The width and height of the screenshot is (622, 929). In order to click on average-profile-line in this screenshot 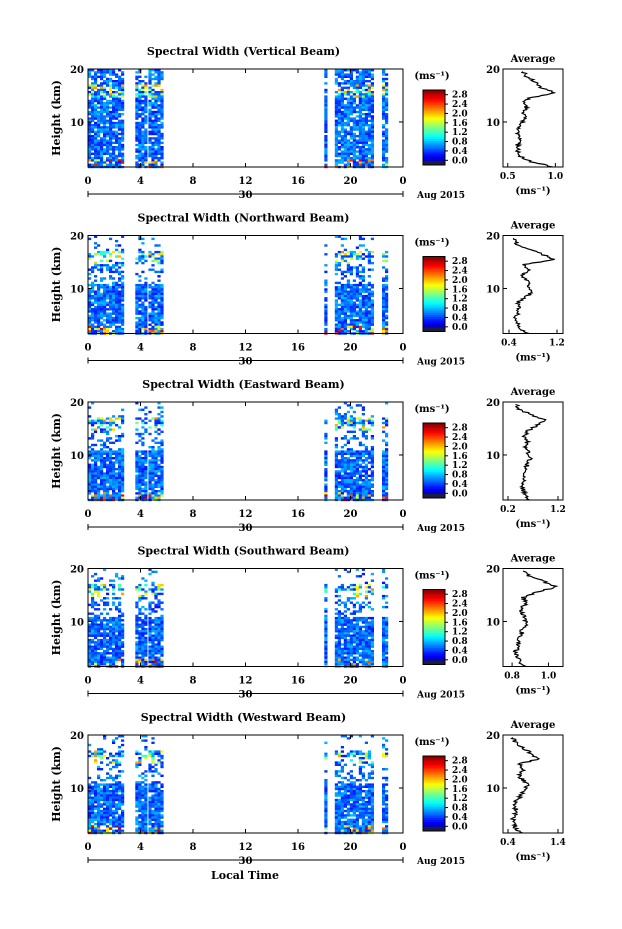, I will do `click(530, 452)`.